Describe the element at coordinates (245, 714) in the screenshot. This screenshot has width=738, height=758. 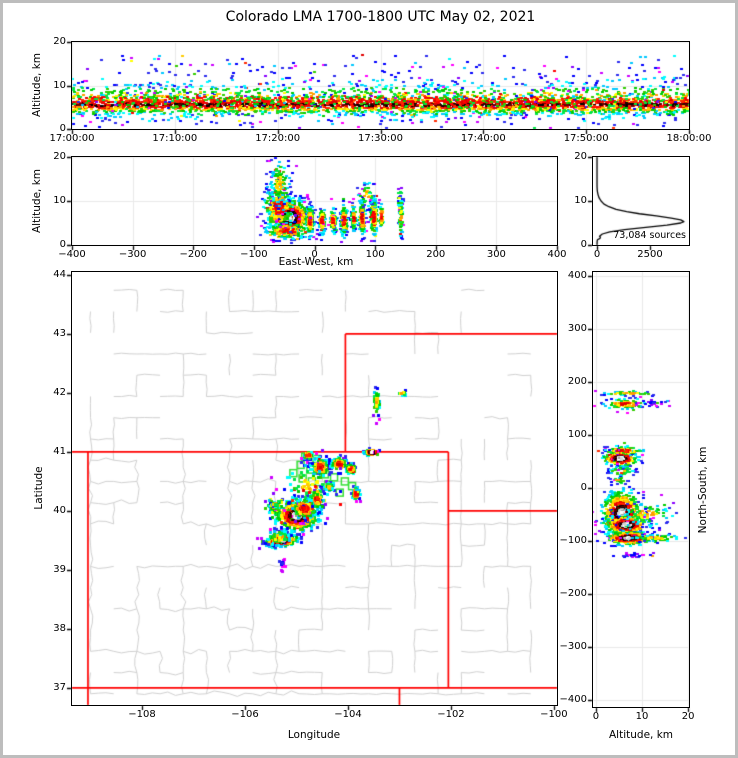
I see `tick-label: −106` at that location.